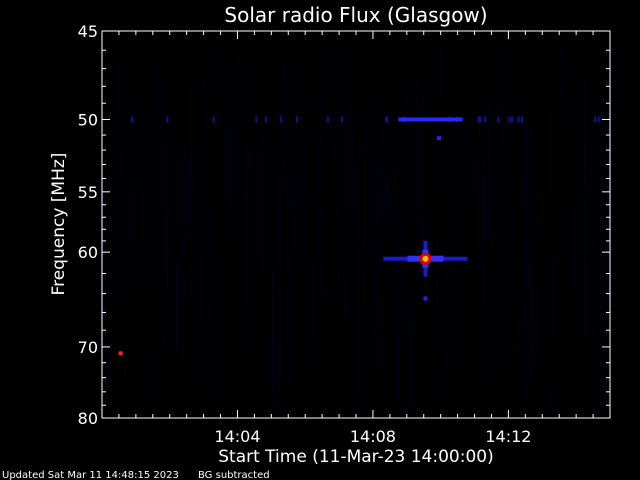  I want to click on y-tick-label: 80, so click(88, 418).